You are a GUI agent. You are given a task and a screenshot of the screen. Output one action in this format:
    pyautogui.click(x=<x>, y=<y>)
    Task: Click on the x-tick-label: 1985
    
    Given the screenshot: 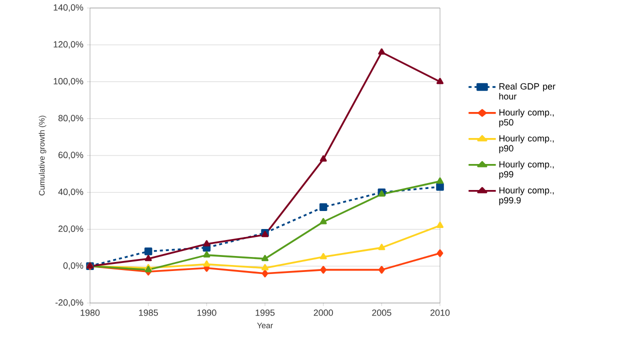 What is the action you would take?
    pyautogui.click(x=148, y=313)
    